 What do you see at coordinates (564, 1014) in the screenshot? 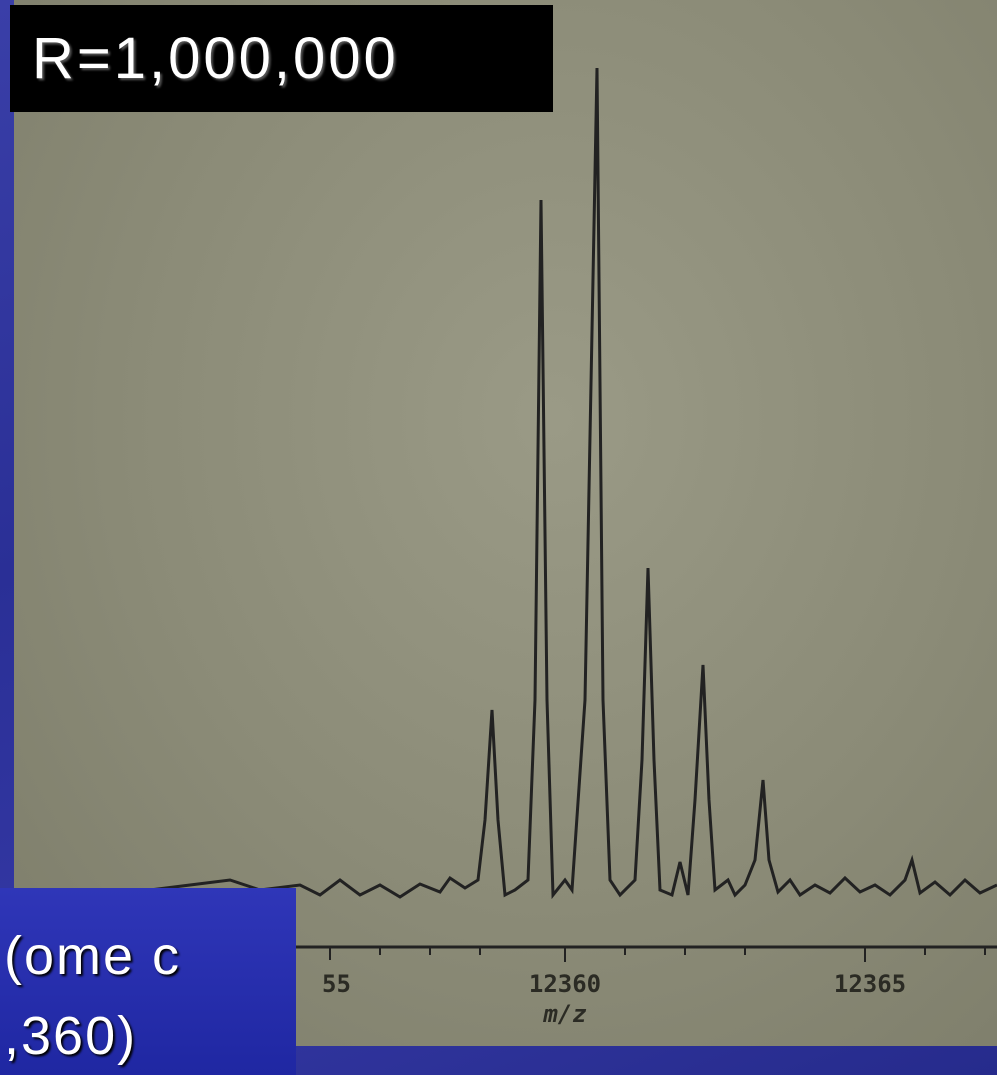
I see `axis-label: m/z` at bounding box center [564, 1014].